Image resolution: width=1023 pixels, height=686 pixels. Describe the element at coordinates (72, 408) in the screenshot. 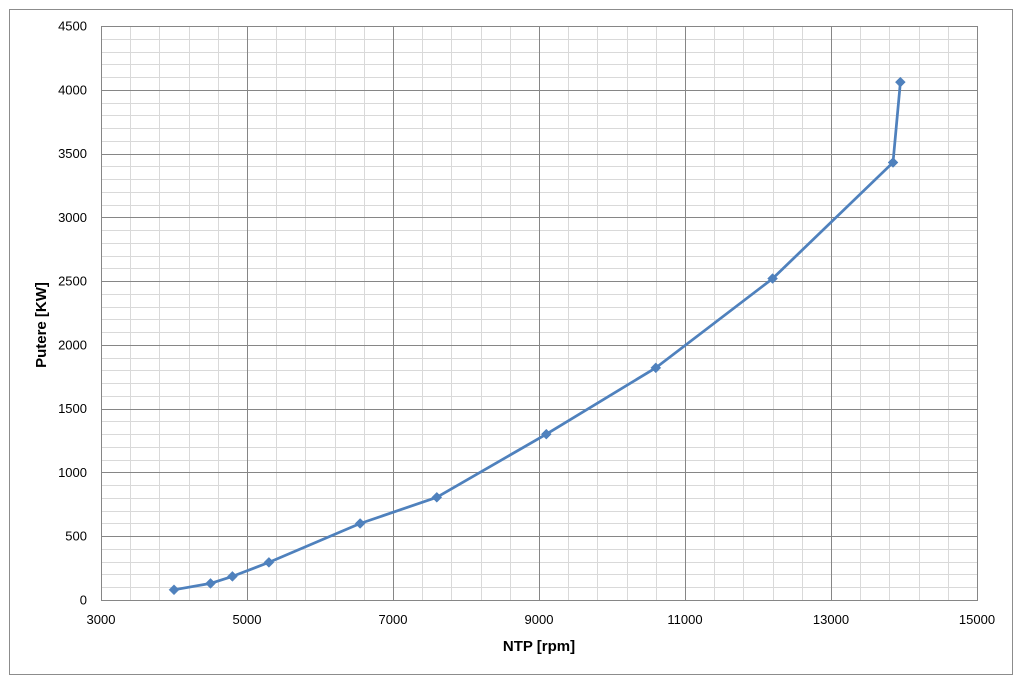

I see `y-tick-label: 1500` at that location.